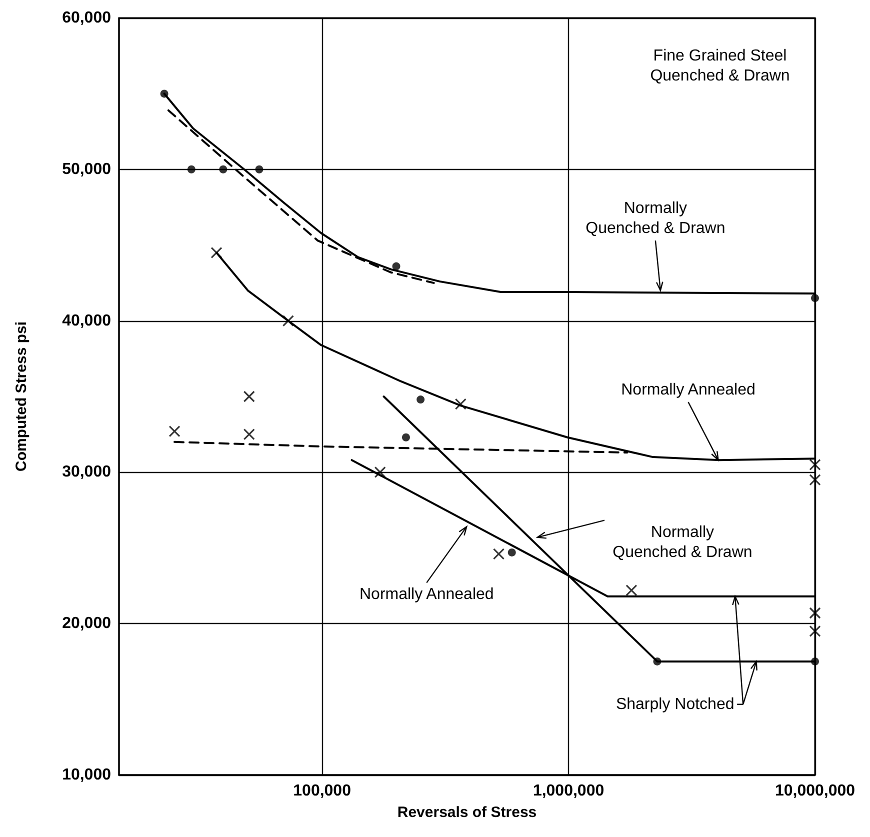  I want to click on y-tick-label: 20,000, so click(87, 623).